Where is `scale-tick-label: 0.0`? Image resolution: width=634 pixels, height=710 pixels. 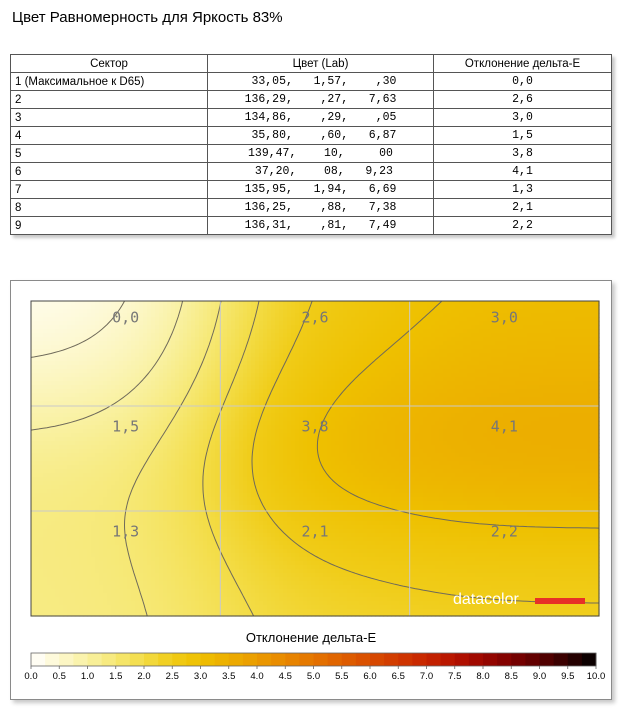
scale-tick-label: 0.0 is located at coordinates (30, 676).